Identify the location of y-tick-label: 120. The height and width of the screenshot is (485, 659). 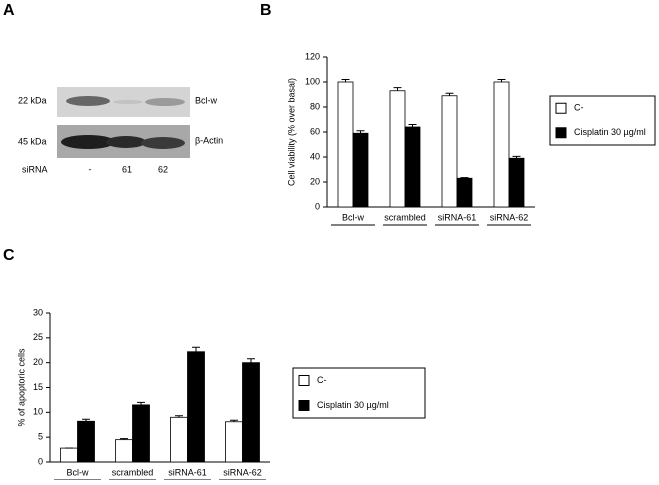
(312, 56).